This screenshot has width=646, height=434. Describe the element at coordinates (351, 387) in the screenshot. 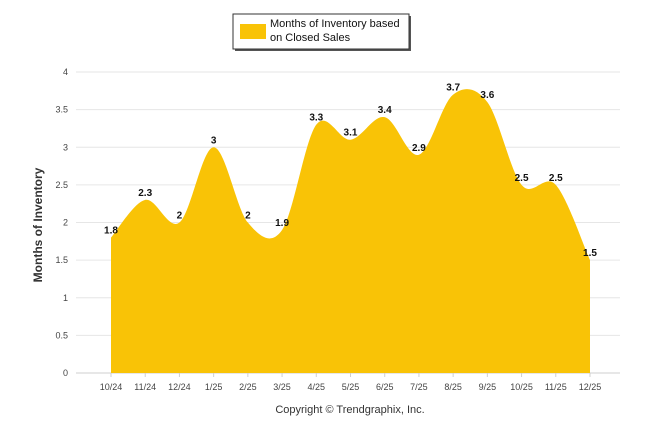

I see `x-tick-label-7: 5/25` at that location.